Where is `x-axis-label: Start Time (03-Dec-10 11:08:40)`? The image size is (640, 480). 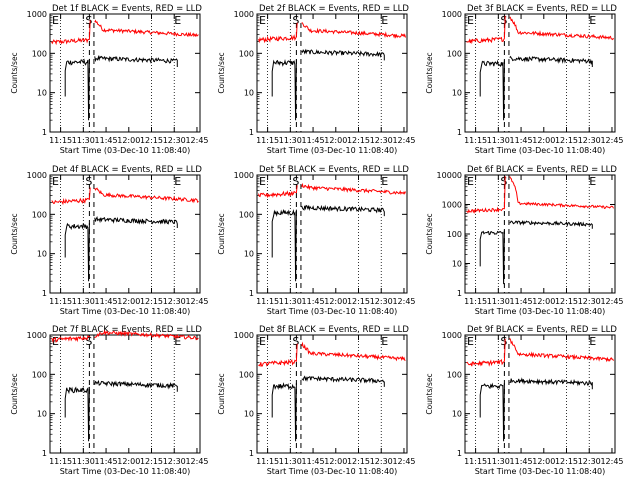
x-axis-label: Start Time (03-Dec-10 11:08:40) is located at coordinates (125, 150).